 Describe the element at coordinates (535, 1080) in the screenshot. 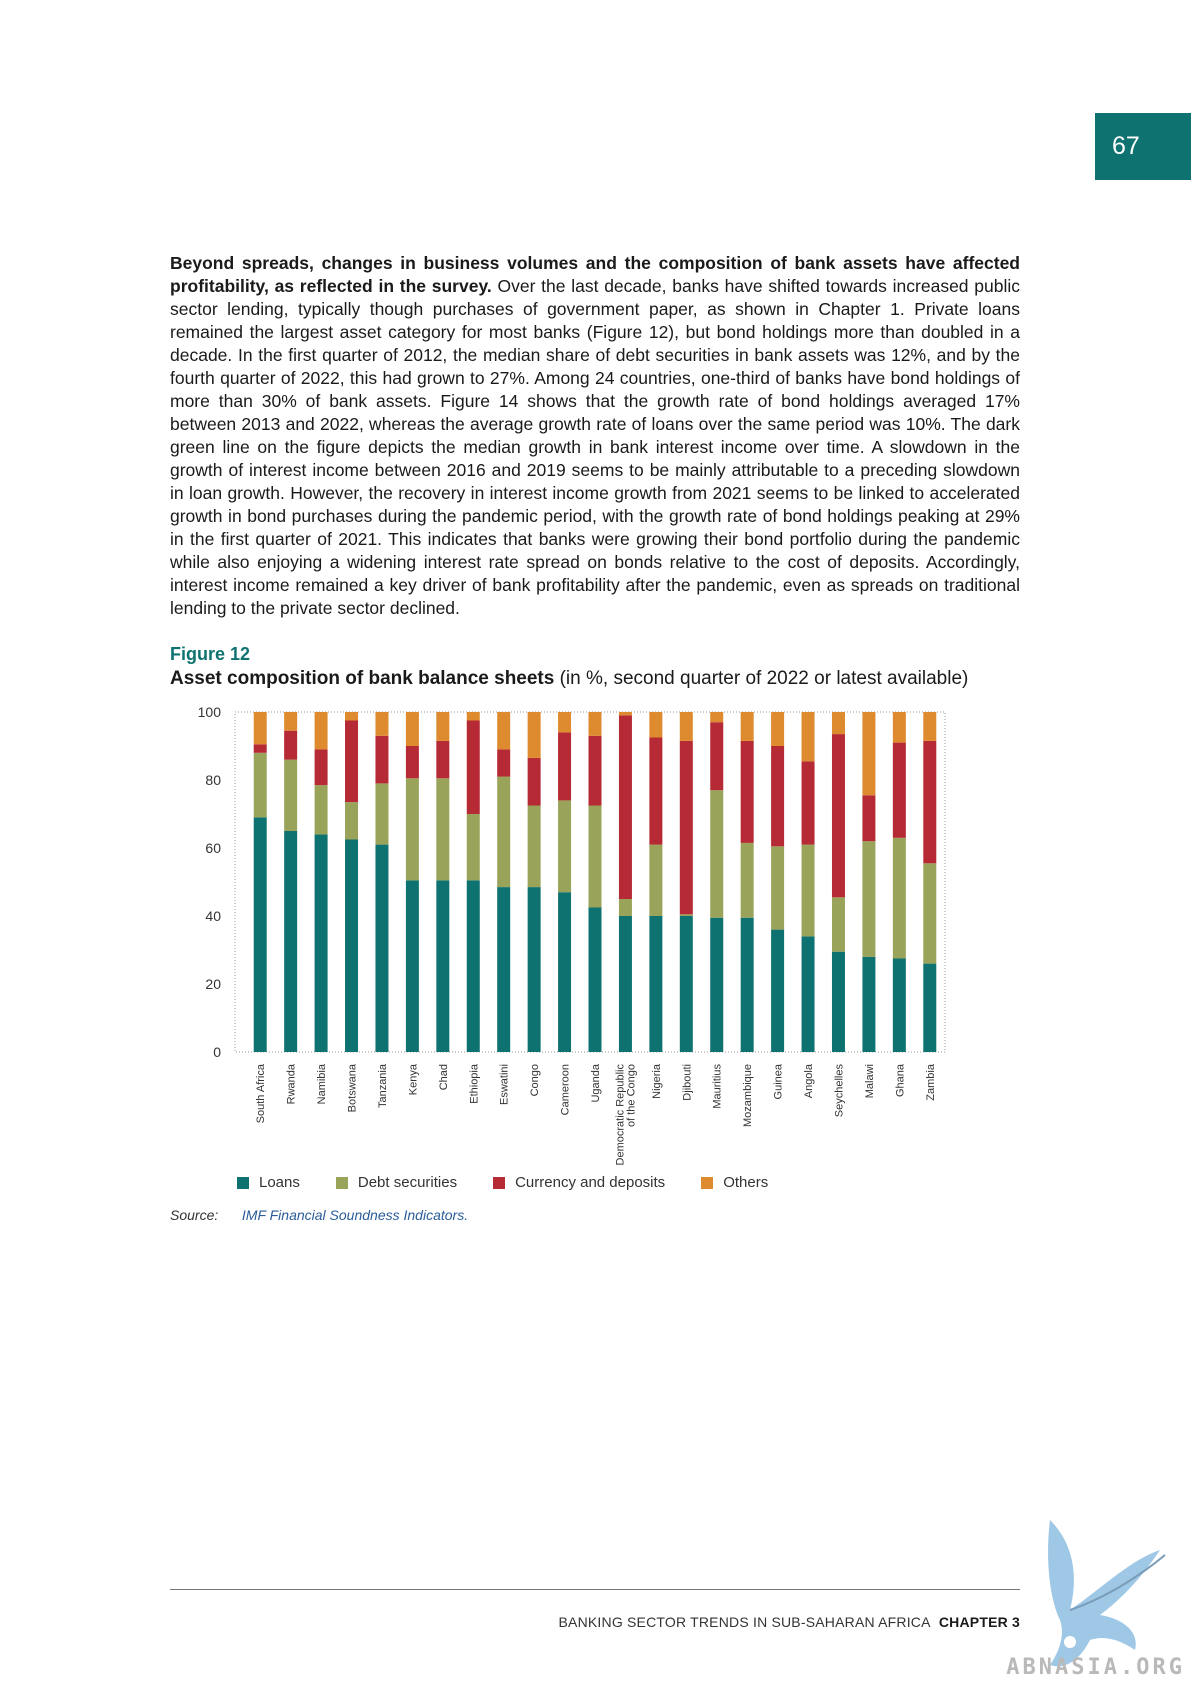

I see `x-category-label: Congo` at that location.